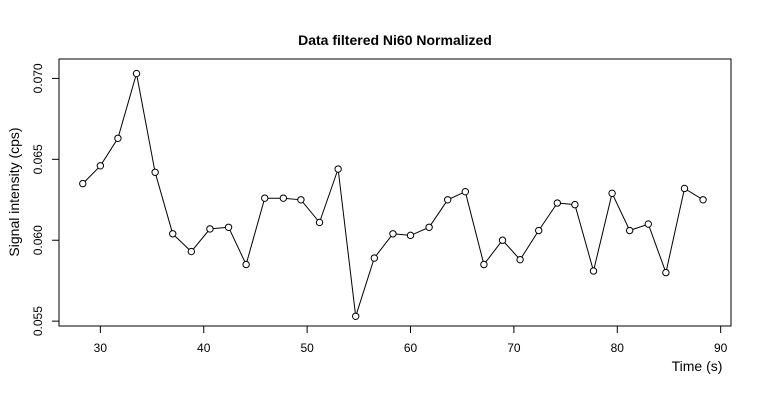  What do you see at coordinates (38, 240) in the screenshot?
I see `y-tick-label: 0.060` at bounding box center [38, 240].